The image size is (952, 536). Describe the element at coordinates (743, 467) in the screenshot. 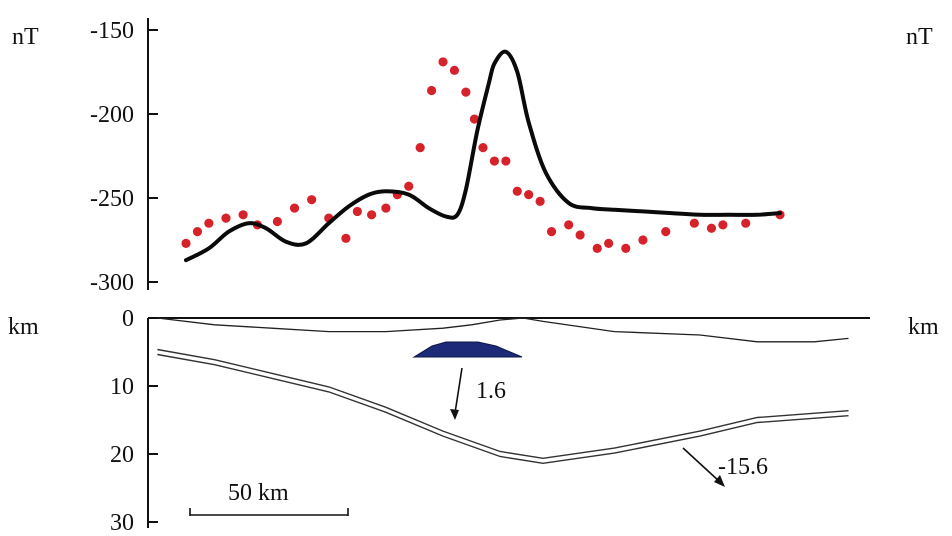

I see `annotation-minus-15-6: -15.6` at that location.